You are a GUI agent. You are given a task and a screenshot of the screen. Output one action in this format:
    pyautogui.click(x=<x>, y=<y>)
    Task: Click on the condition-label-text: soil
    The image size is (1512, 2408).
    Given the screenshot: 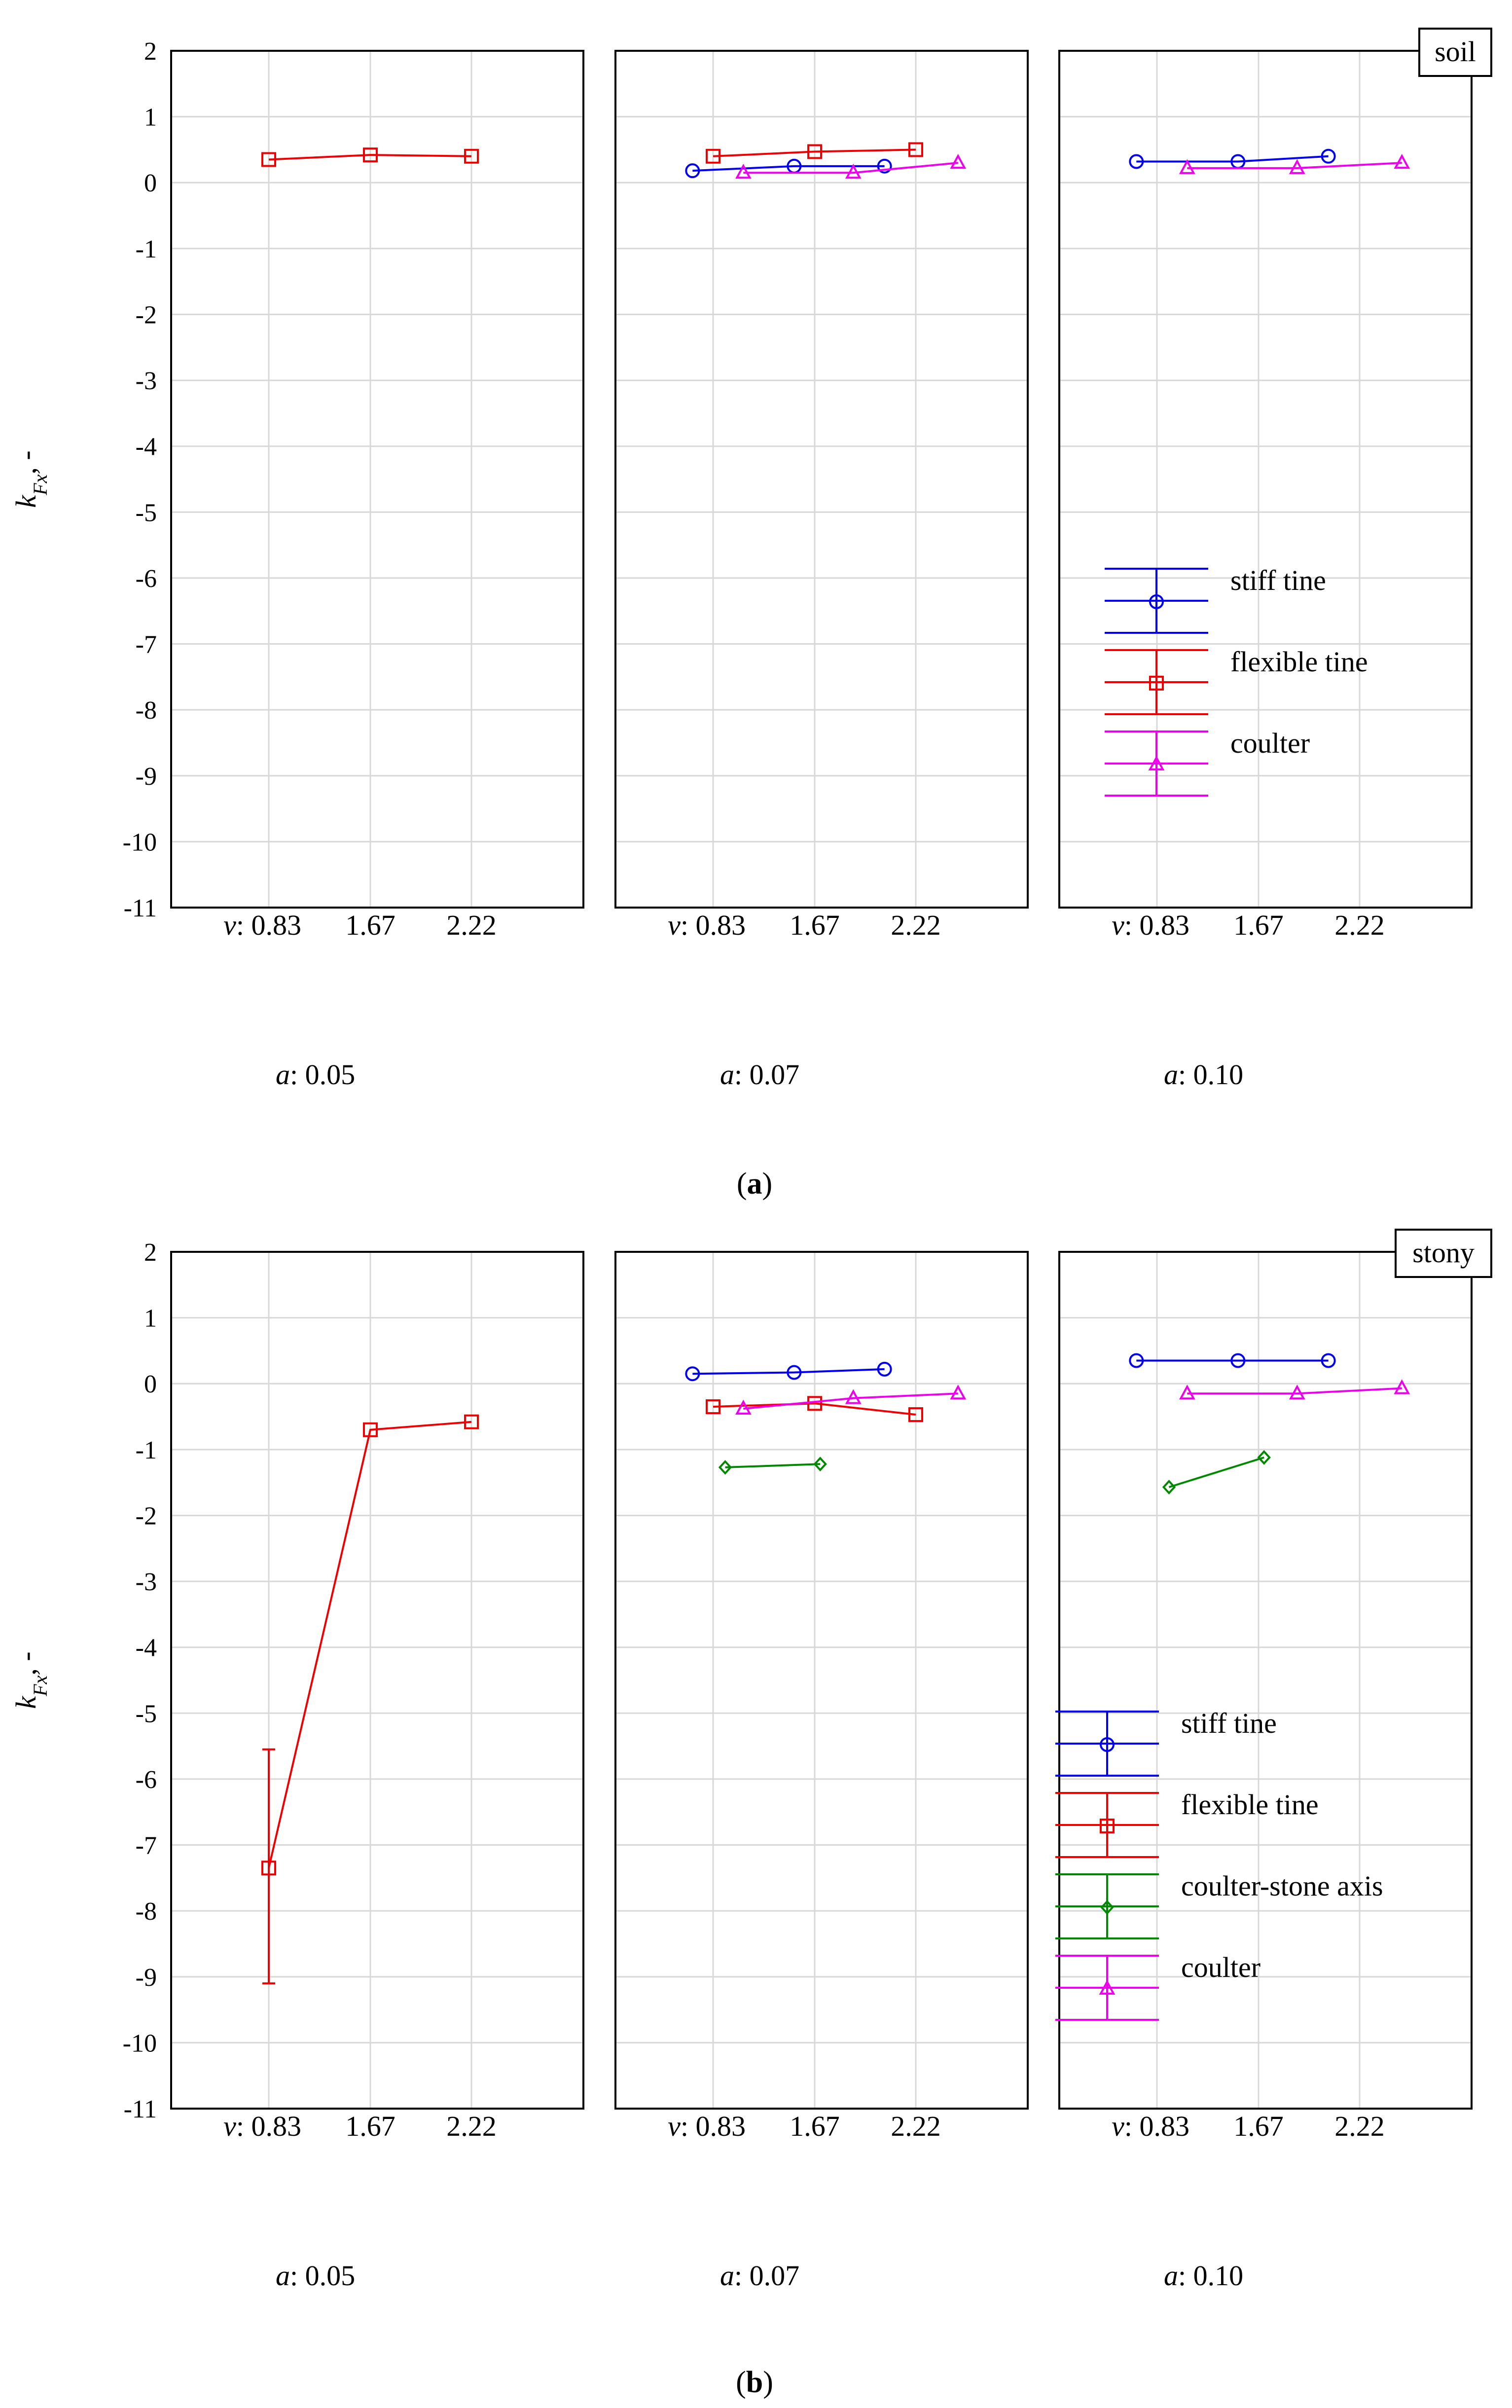 What is the action you would take?
    pyautogui.click(x=1455, y=52)
    